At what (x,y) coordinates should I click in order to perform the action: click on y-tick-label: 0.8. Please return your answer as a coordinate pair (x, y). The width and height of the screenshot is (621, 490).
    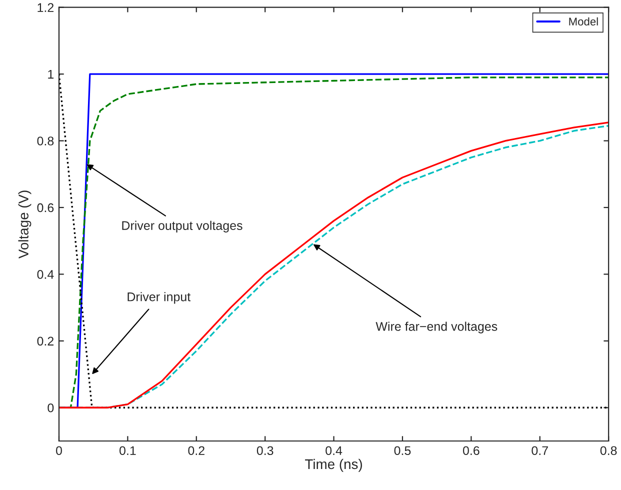
    Looking at the image, I should click on (45, 141).